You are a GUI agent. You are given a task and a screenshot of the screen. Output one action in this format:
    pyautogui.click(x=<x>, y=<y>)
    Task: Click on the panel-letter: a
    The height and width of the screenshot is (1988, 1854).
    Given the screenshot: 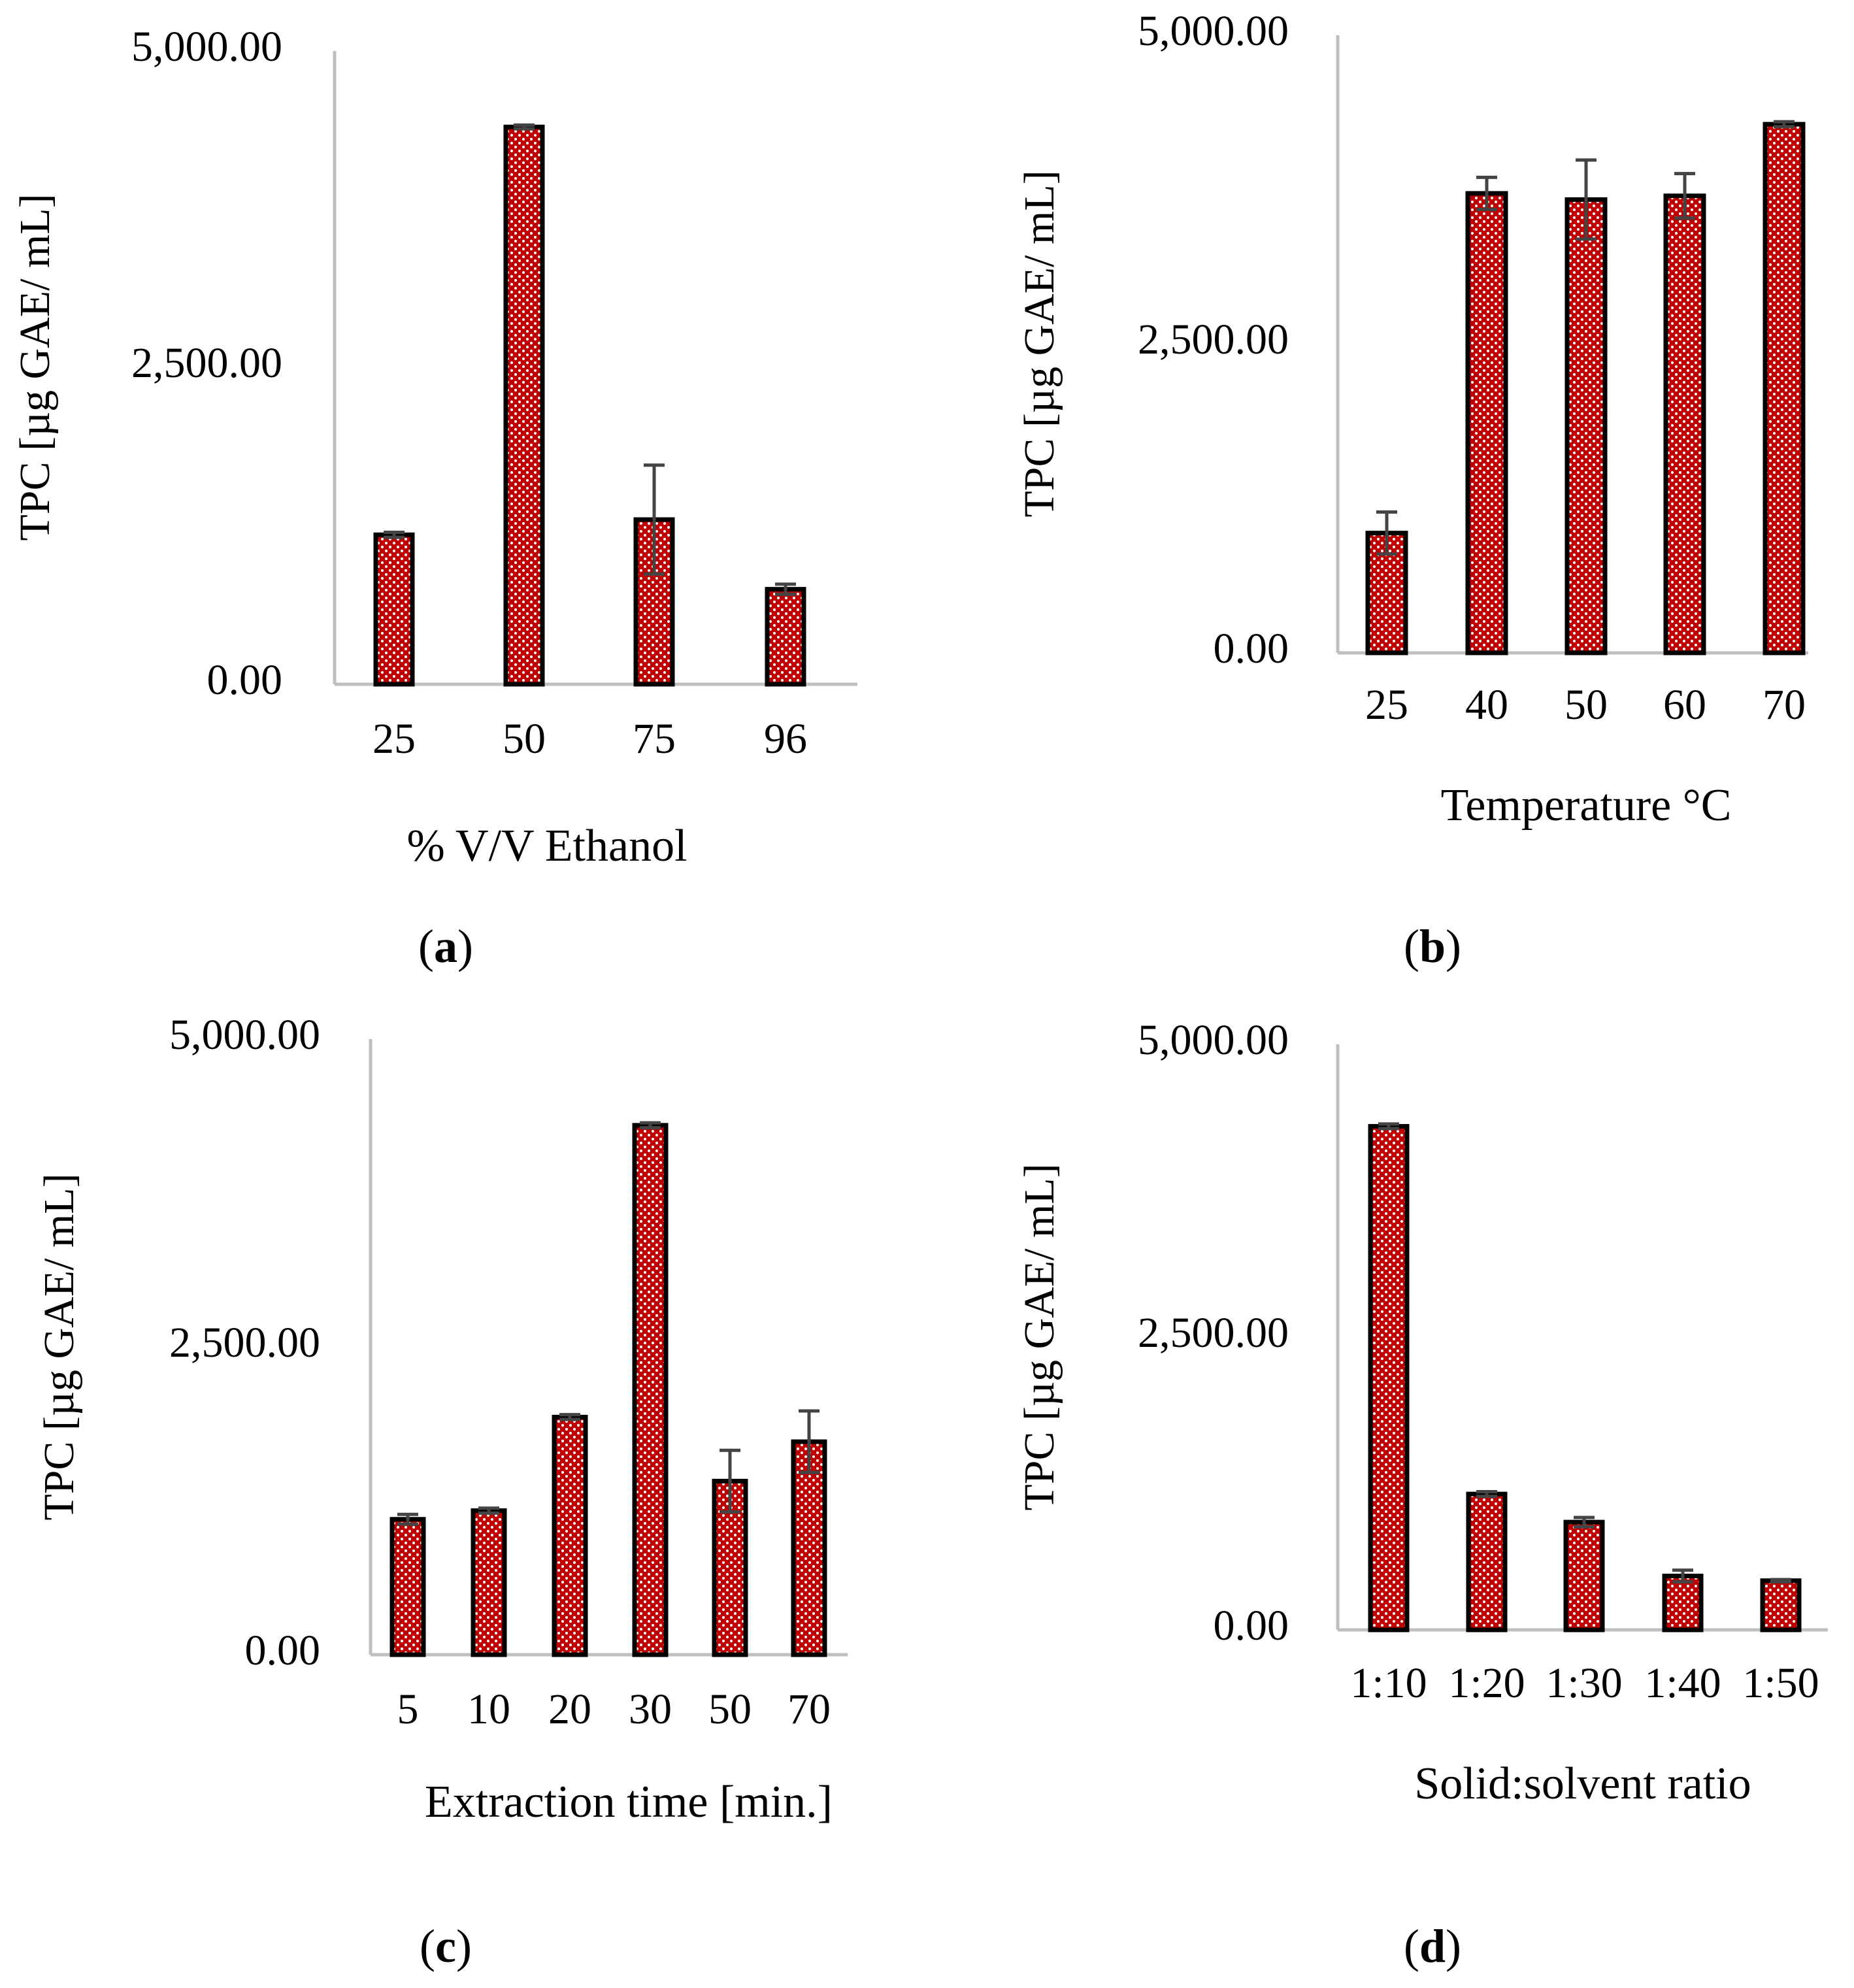 What is the action you would take?
    pyautogui.click(x=445, y=946)
    